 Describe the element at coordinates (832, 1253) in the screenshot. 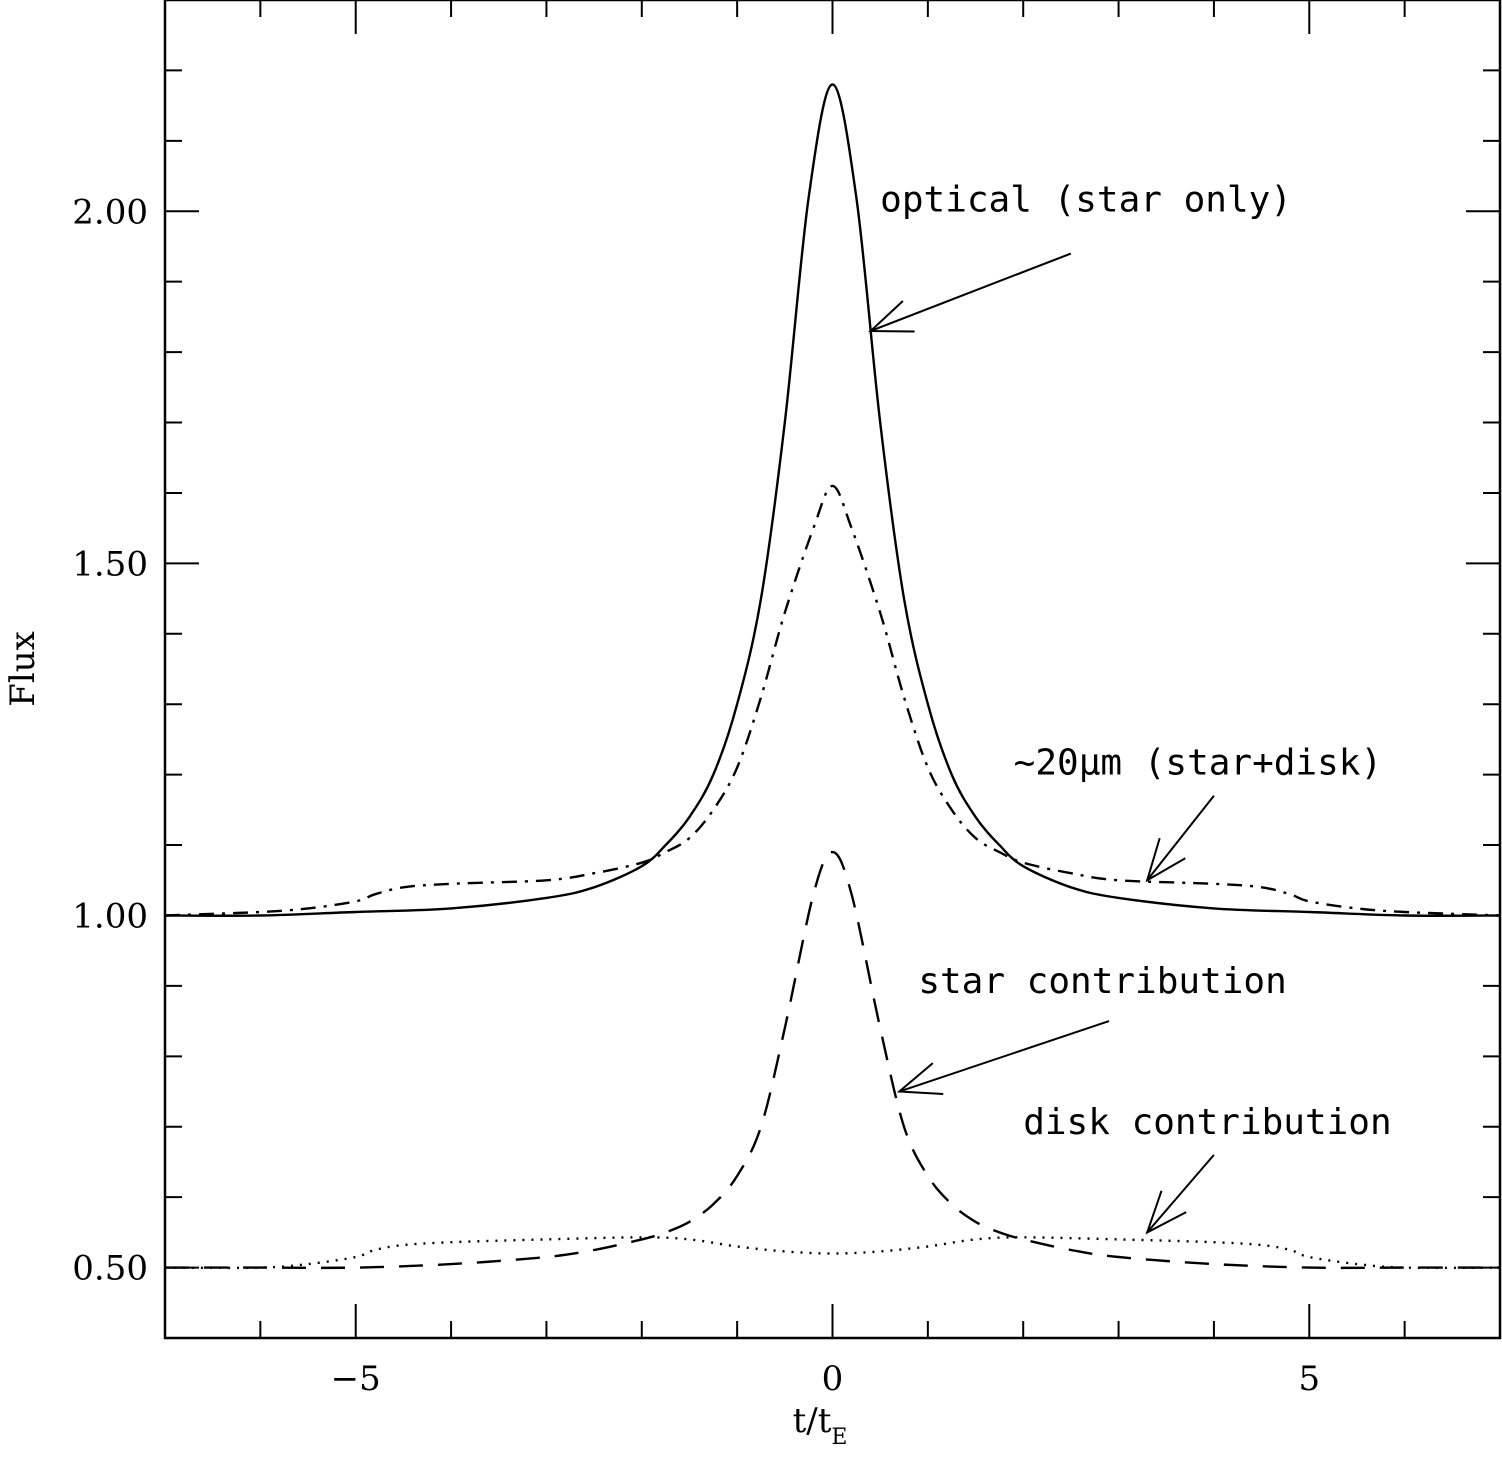

I see `series-line` at that location.